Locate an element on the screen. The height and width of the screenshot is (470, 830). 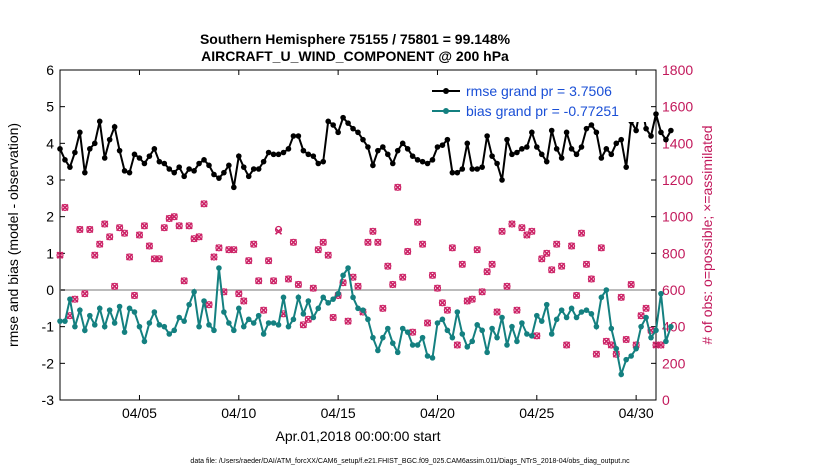
y-tick-label: -3 is located at coordinates (48, 400).